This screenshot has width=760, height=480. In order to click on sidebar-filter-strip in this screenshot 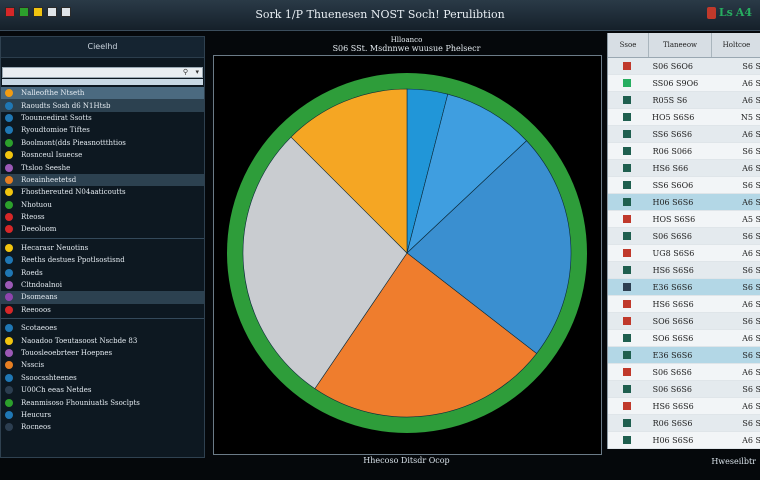, I will do `click(102, 82)`.